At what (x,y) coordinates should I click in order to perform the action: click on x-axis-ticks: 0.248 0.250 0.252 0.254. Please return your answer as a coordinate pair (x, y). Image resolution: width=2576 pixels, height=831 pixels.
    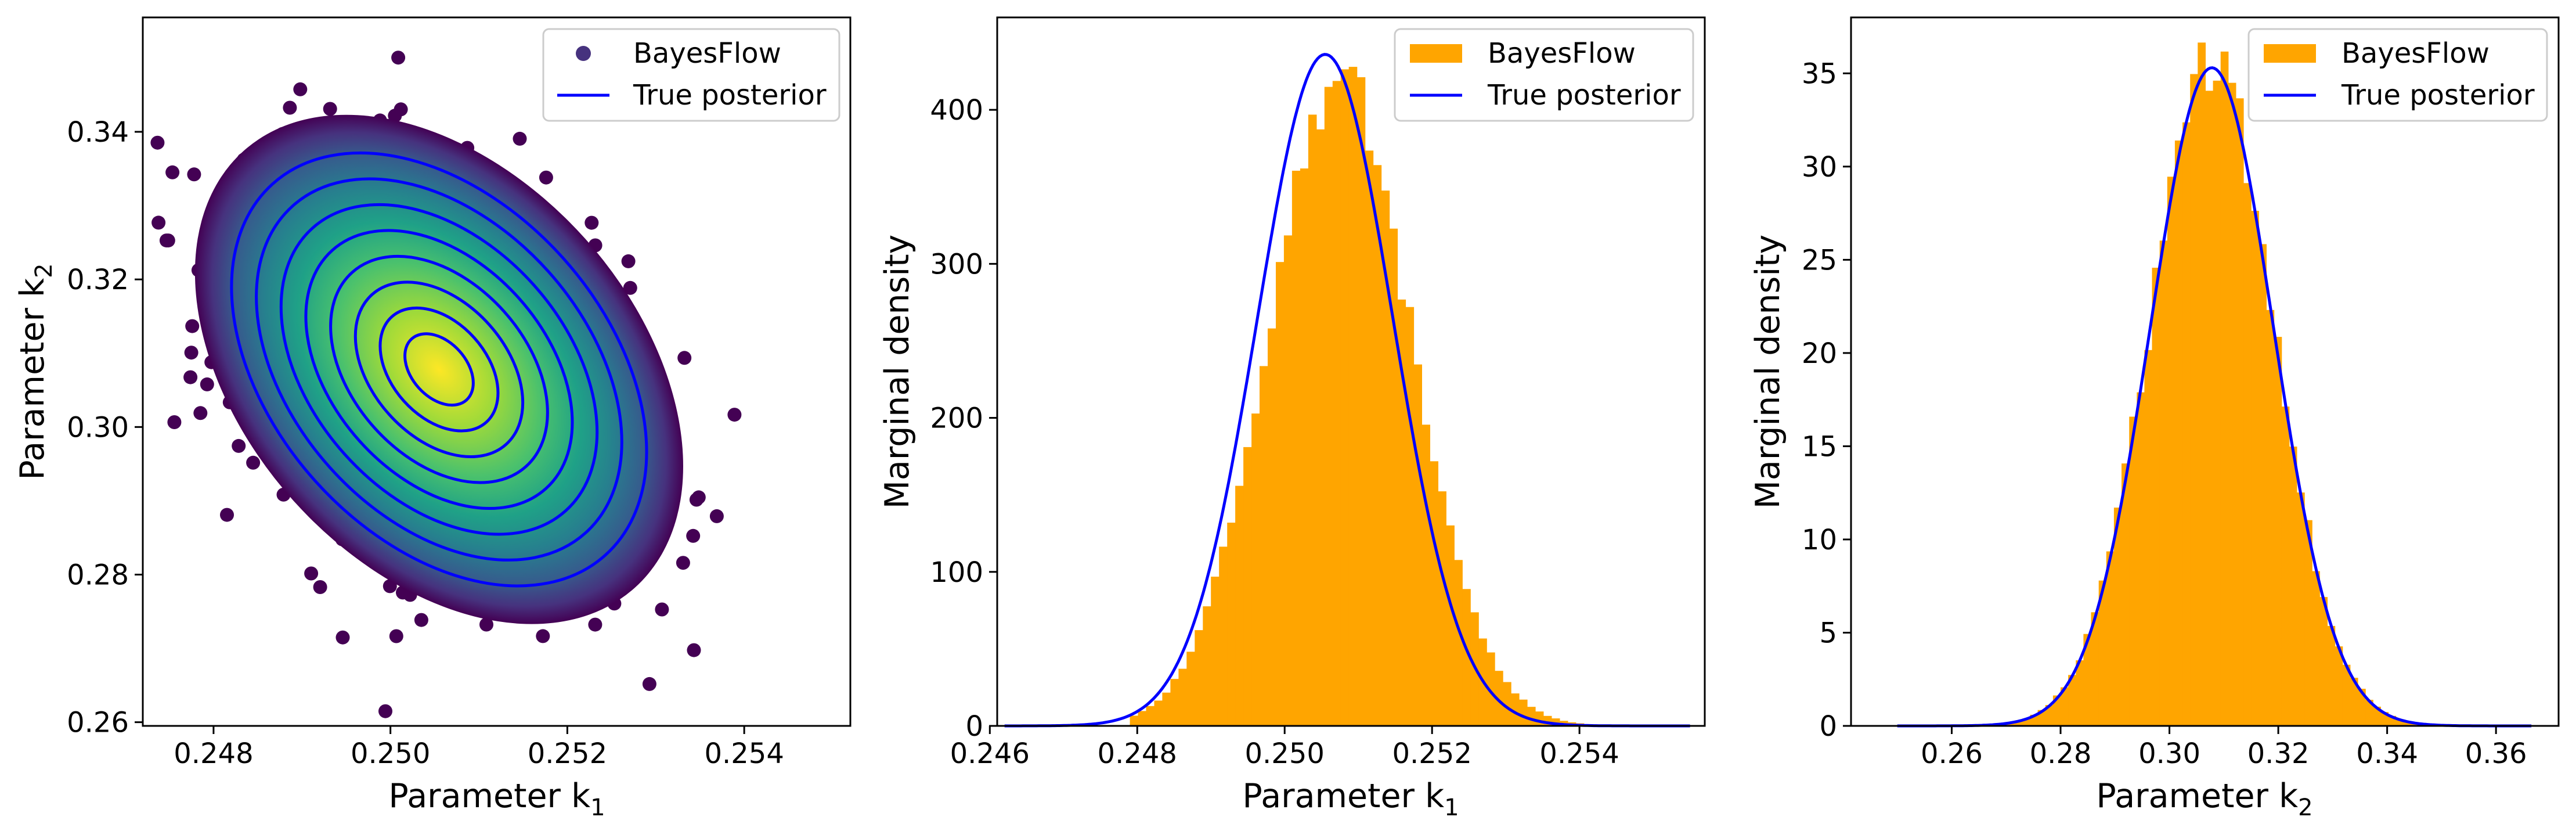
    Looking at the image, I should click on (479, 748).